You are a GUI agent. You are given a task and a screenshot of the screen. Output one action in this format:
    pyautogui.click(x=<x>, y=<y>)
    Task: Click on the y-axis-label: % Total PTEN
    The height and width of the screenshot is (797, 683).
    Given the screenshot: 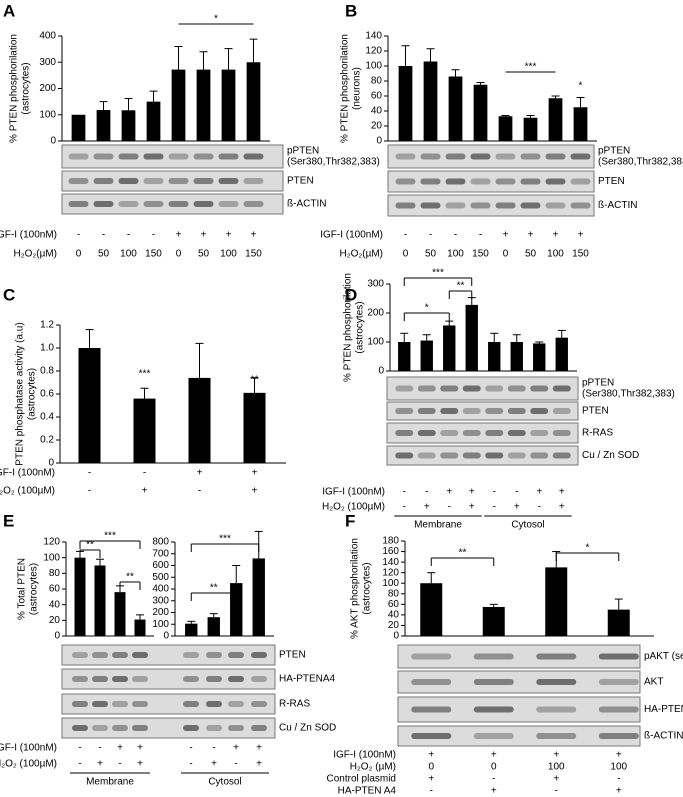 What is the action you would take?
    pyautogui.click(x=22, y=589)
    